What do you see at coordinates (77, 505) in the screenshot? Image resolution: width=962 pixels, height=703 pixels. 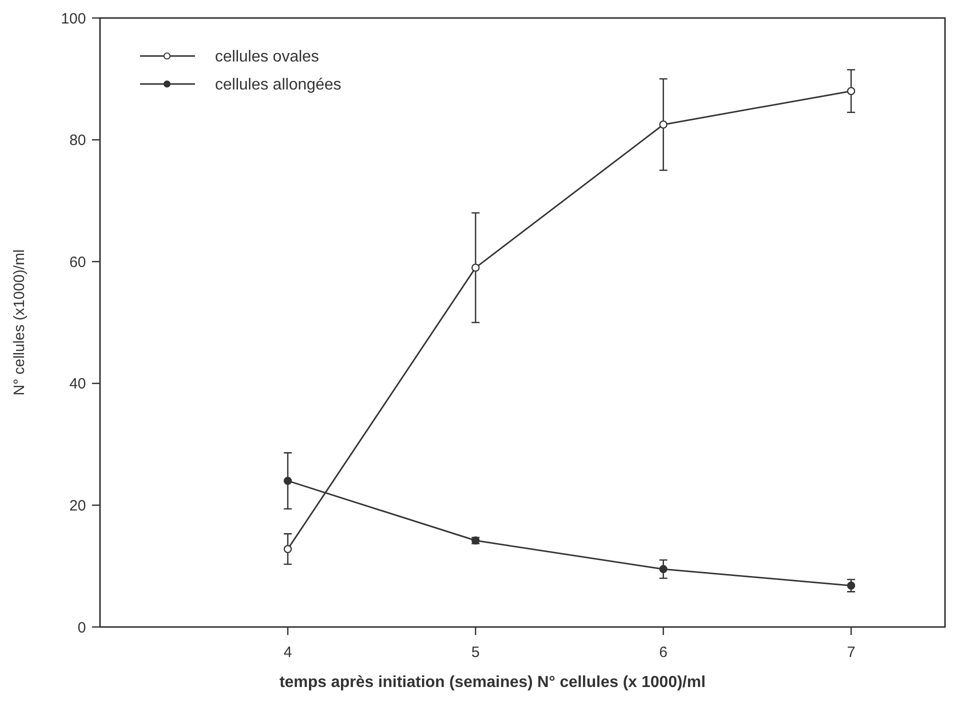 I see `y-tick-label: 20` at bounding box center [77, 505].